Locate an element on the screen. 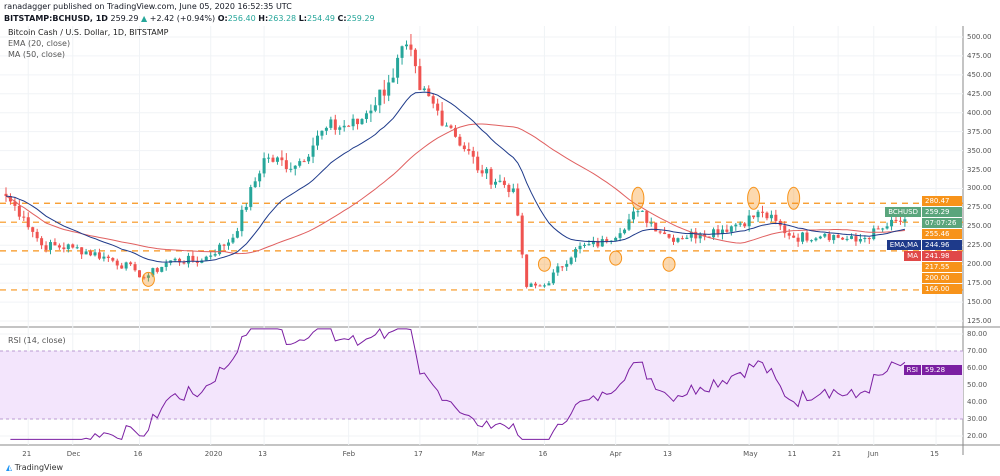 The image size is (1000, 476). level-tag: 255.46 is located at coordinates (942, 234).